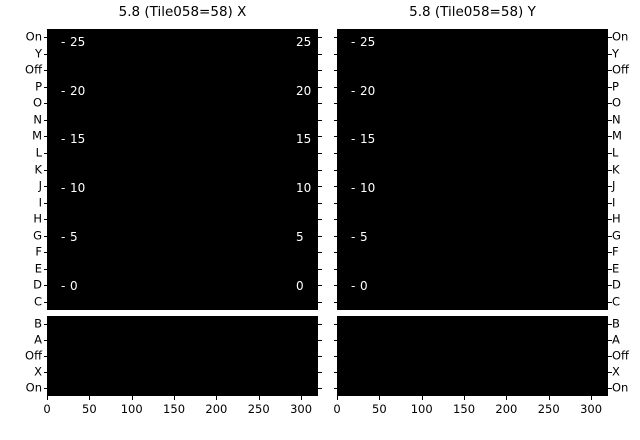  Describe the element at coordinates (182, 12) in the screenshot. I see `panel-title-x: 5.8 (Tile058=58) X` at that location.